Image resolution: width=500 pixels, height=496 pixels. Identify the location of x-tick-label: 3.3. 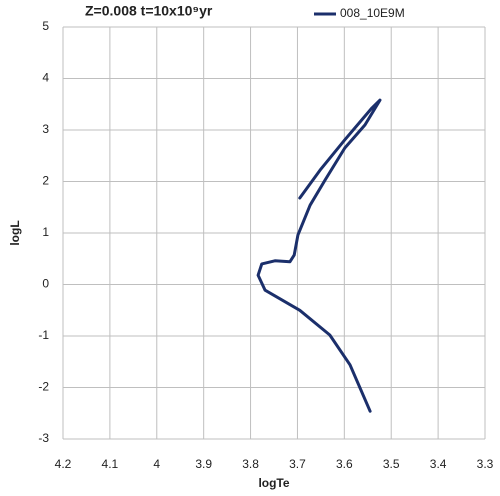
(485, 464).